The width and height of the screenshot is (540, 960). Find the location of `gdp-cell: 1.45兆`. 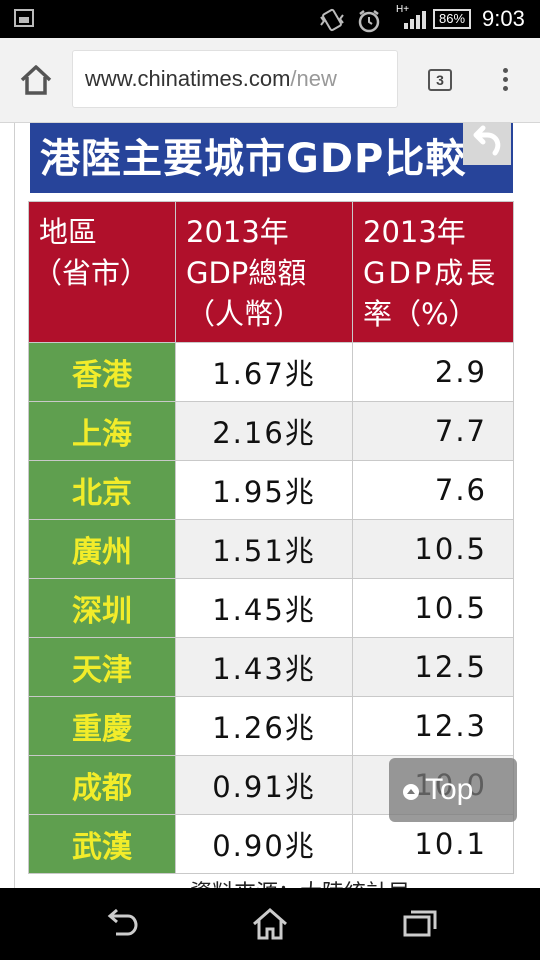

gdp-cell: 1.45兆 is located at coordinates (264, 608).